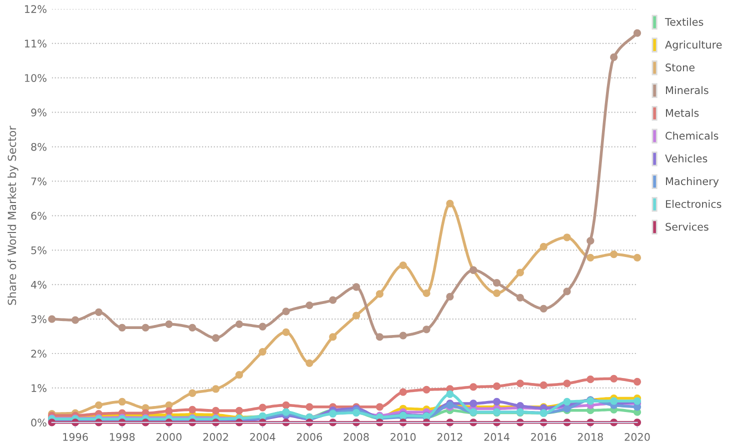 The image size is (741, 447). Describe the element at coordinates (38, 319) in the screenshot. I see `y-tick-label: 3%` at that location.